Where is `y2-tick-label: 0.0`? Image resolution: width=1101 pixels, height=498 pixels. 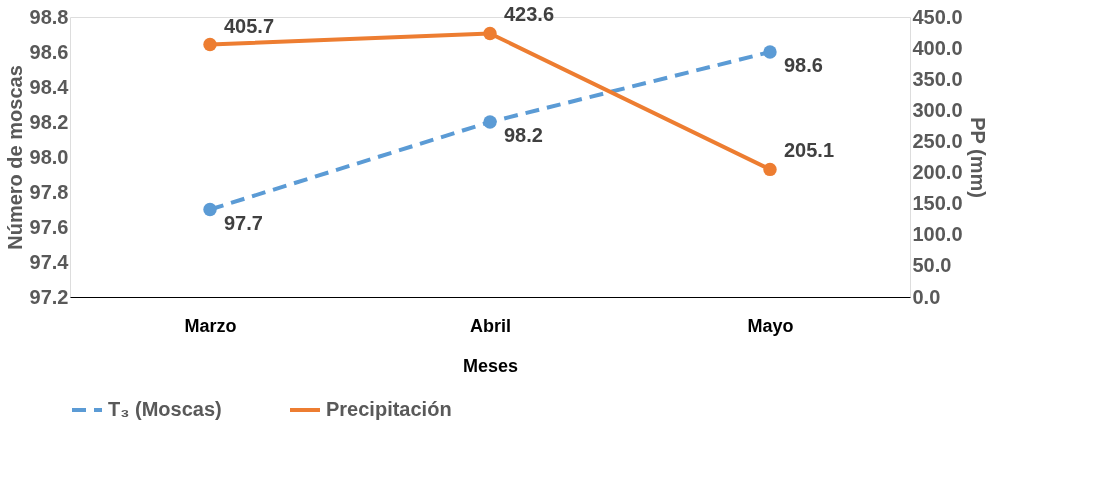
y2-tick-label: 0.0 is located at coordinates (926, 296).